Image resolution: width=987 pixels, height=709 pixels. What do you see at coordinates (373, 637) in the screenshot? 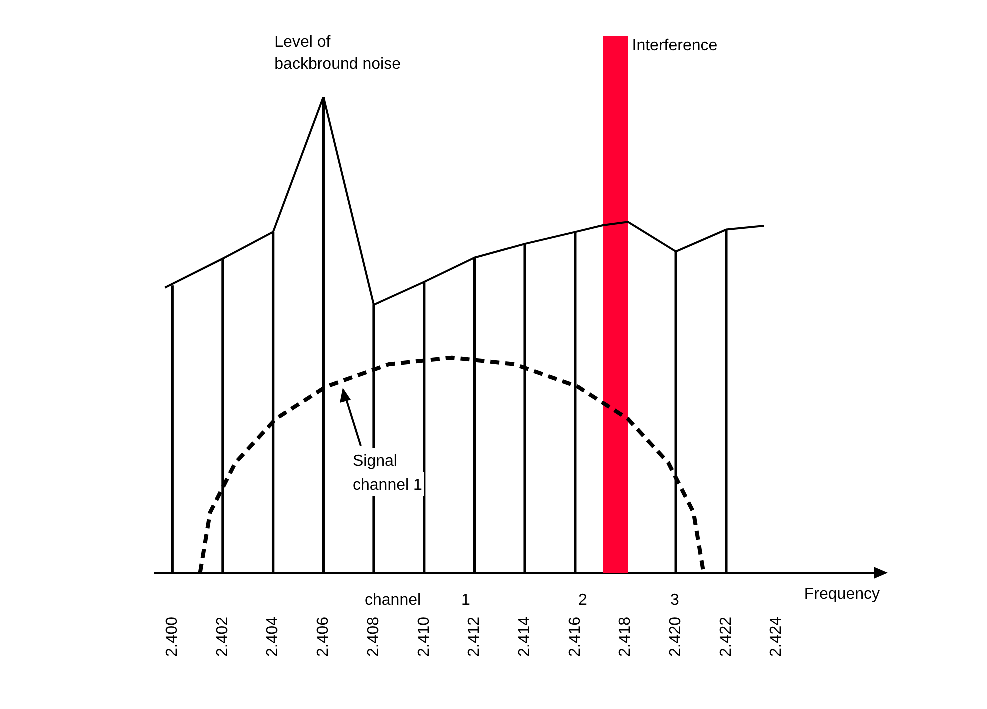
I see `x-tick-label: 2.408` at bounding box center [373, 637].